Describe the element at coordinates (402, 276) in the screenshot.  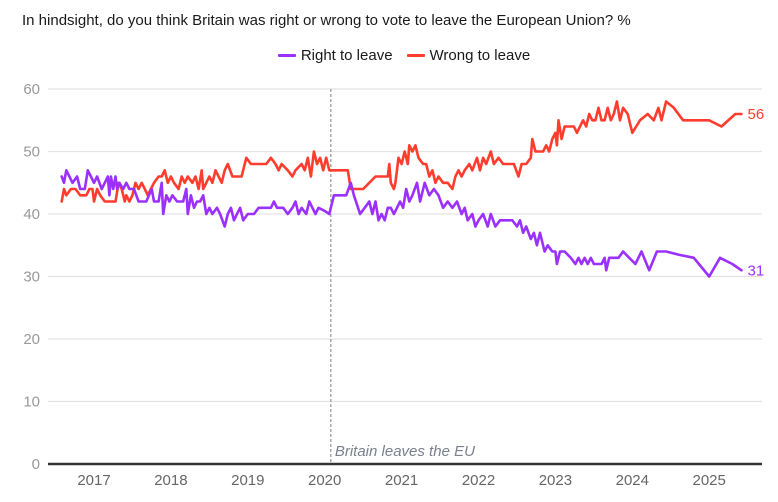
I see `annotation-group: Britain leaves the EU` at that location.